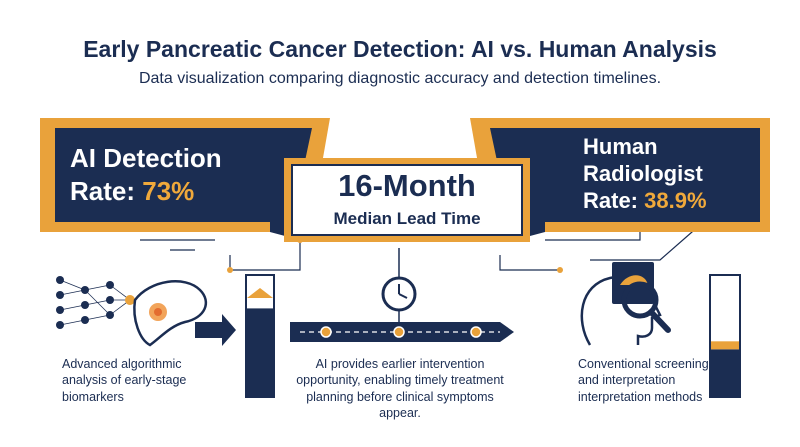 This screenshot has height=447, width=800. Describe the element at coordinates (215, 330) in the screenshot. I see `arrow-right-icon` at that location.